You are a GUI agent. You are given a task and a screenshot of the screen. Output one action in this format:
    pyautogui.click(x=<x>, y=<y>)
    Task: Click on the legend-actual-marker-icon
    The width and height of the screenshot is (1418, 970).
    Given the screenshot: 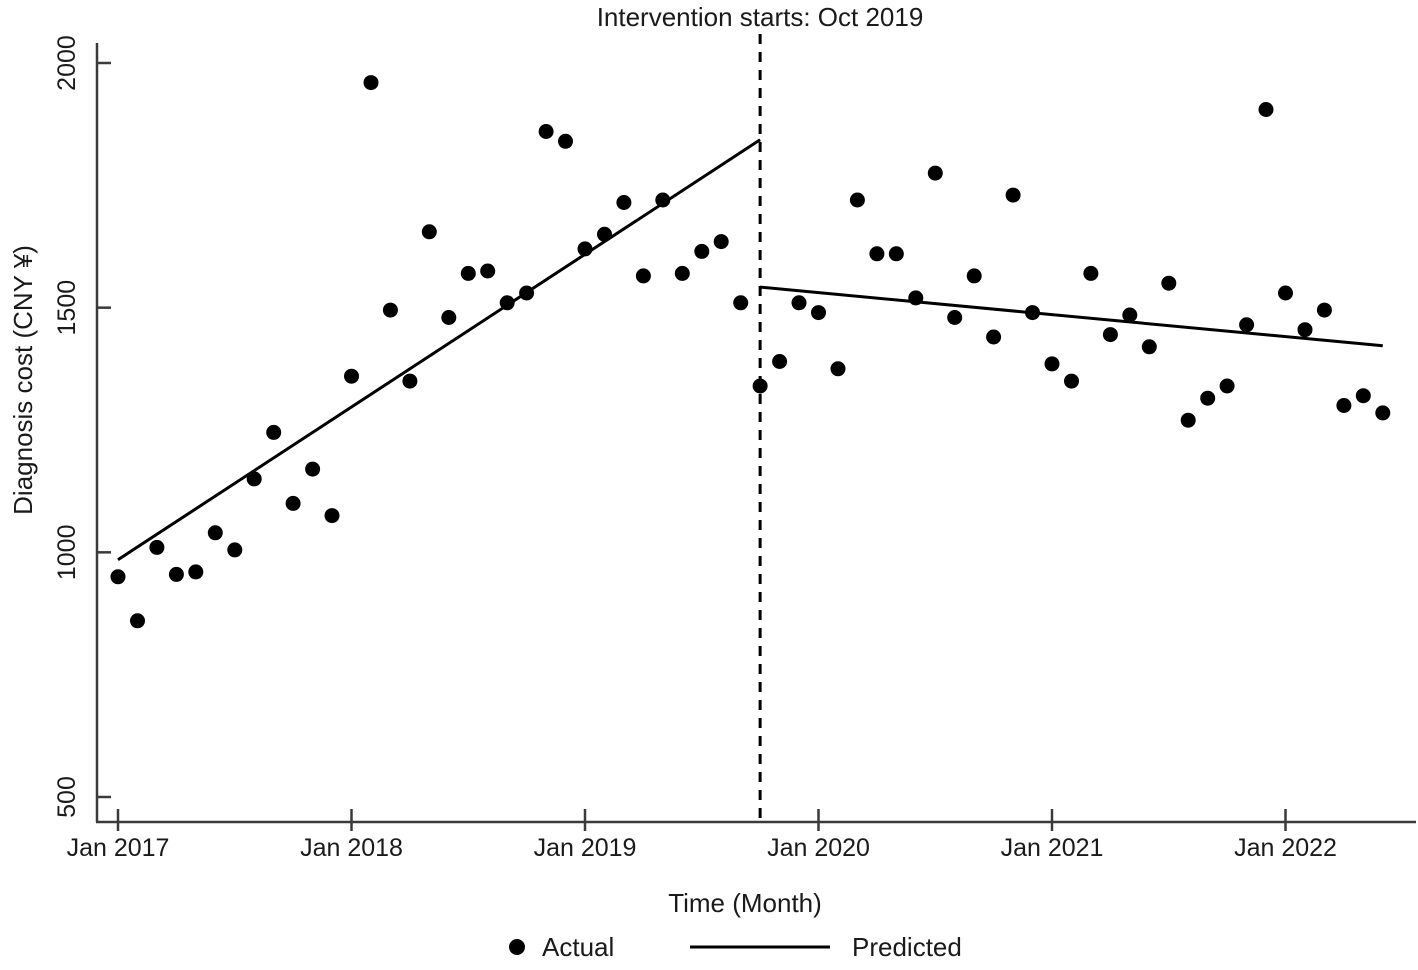 What is the action you would take?
    pyautogui.click(x=517, y=947)
    